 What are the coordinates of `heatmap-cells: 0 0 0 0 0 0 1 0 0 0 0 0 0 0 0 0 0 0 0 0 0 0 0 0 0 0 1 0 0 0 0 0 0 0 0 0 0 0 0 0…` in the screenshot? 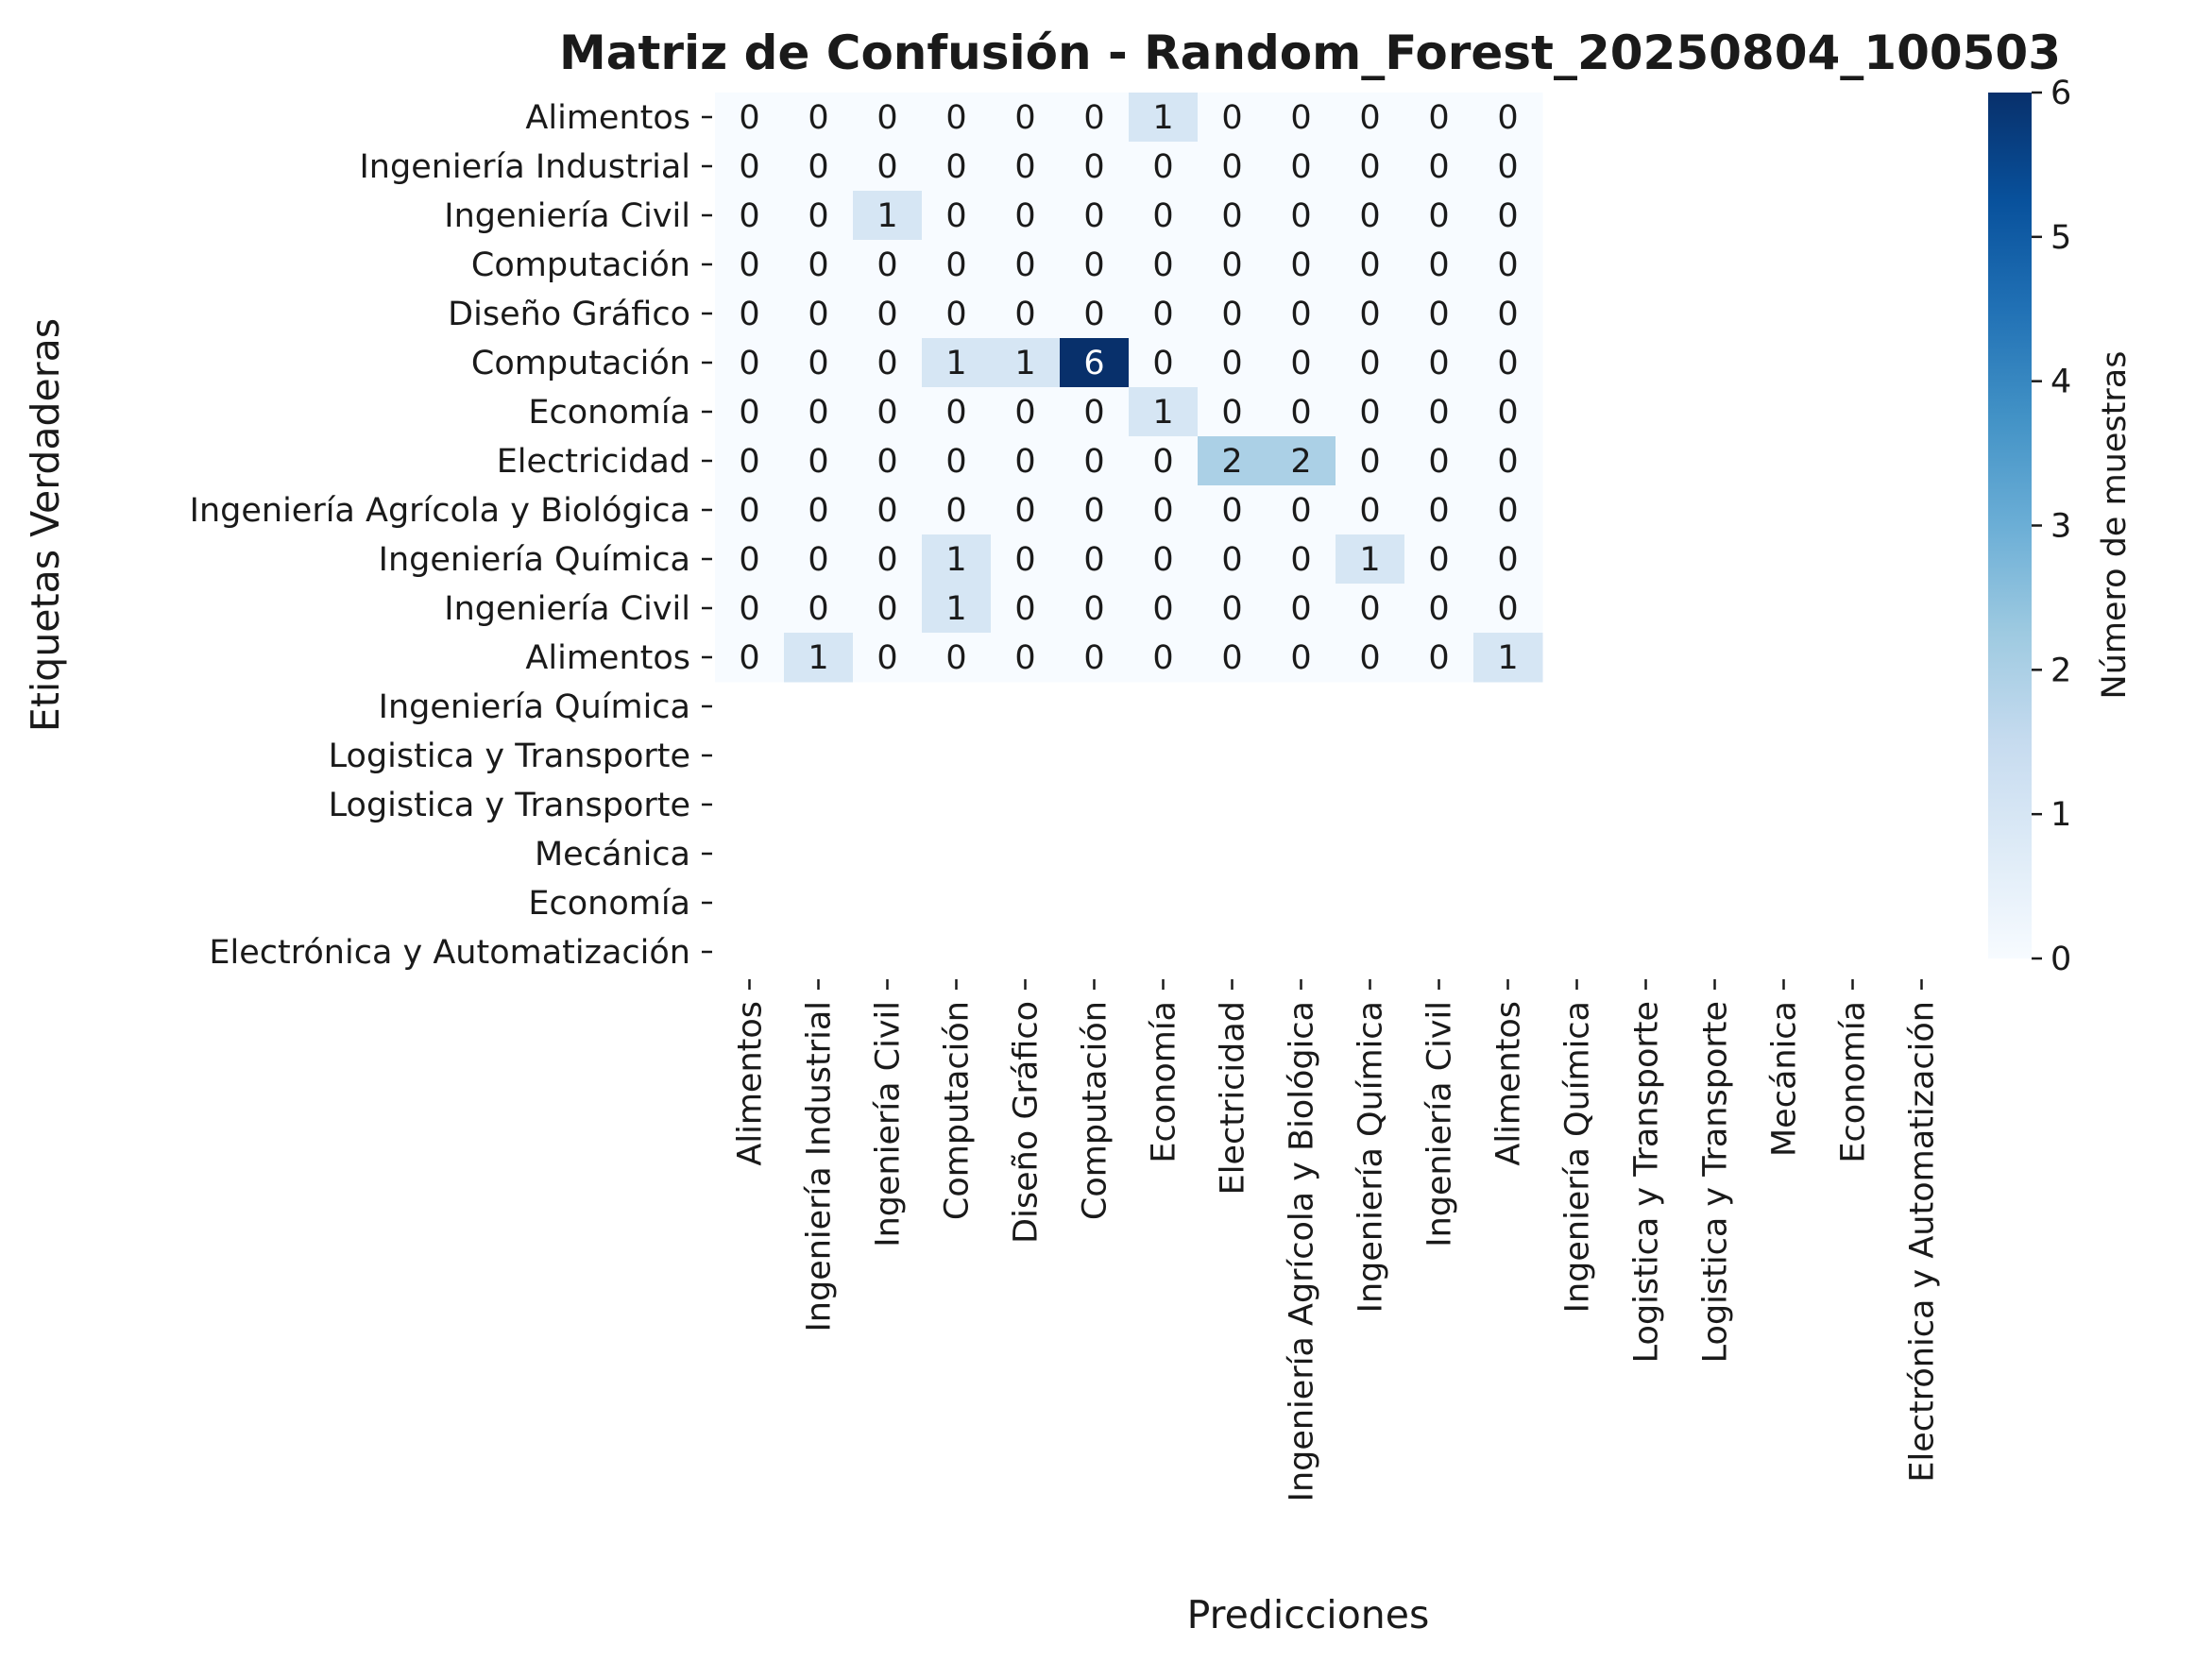 It's located at (1129, 388).